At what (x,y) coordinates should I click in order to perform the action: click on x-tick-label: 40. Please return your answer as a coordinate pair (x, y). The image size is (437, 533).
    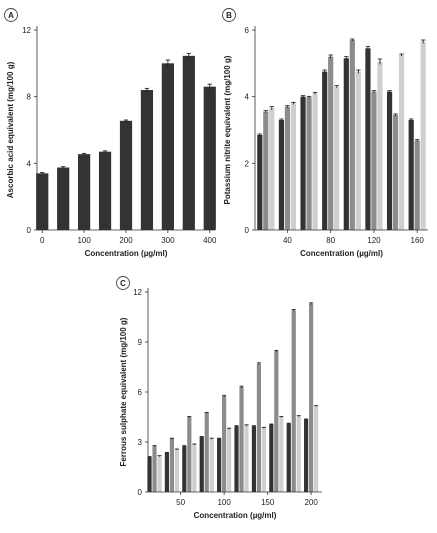
    Looking at the image, I should click on (287, 240).